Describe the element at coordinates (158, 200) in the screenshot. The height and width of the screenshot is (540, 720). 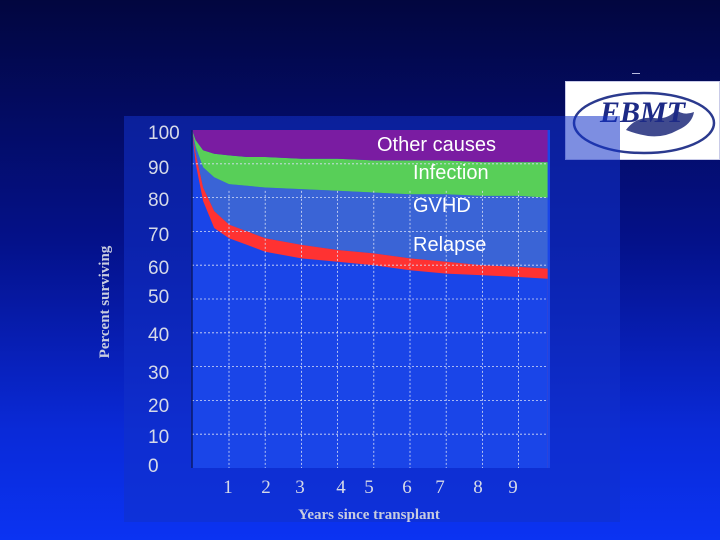
I see `y-tick-80: 80` at that location.